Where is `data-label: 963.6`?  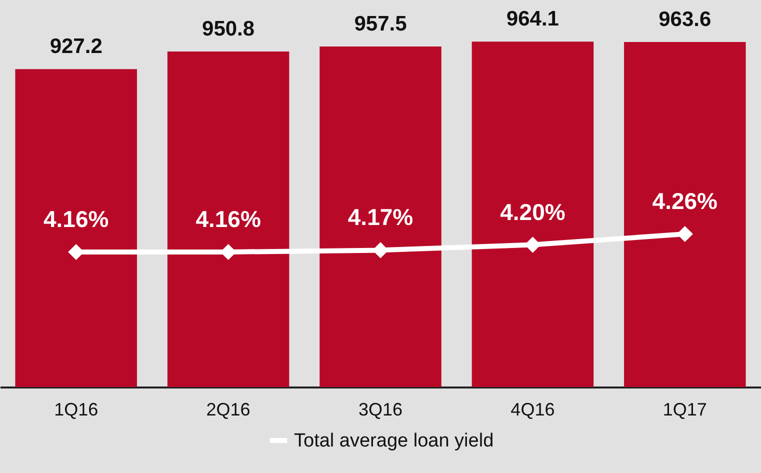 data-label: 963.6 is located at coordinates (685, 19).